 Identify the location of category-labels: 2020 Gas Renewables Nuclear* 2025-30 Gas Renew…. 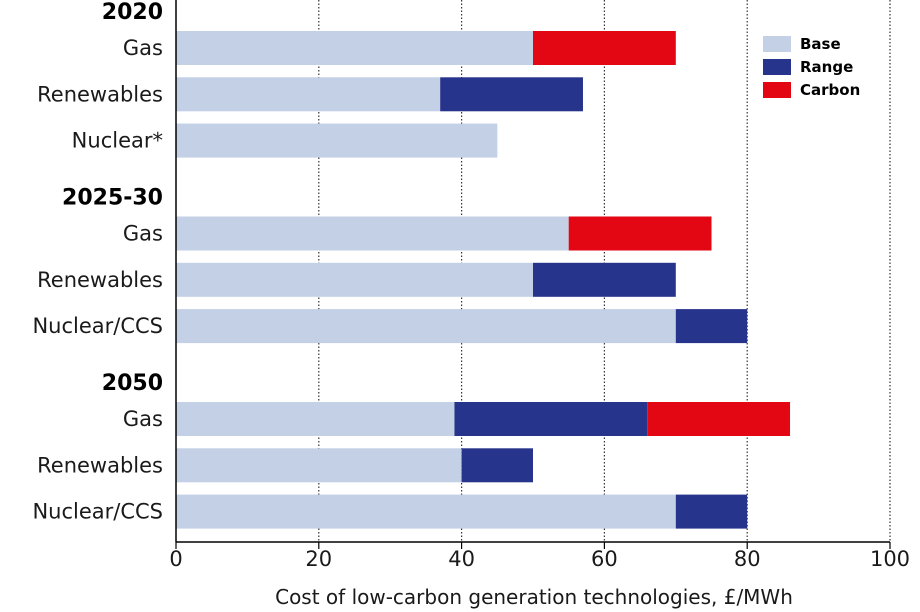
(97, 262).